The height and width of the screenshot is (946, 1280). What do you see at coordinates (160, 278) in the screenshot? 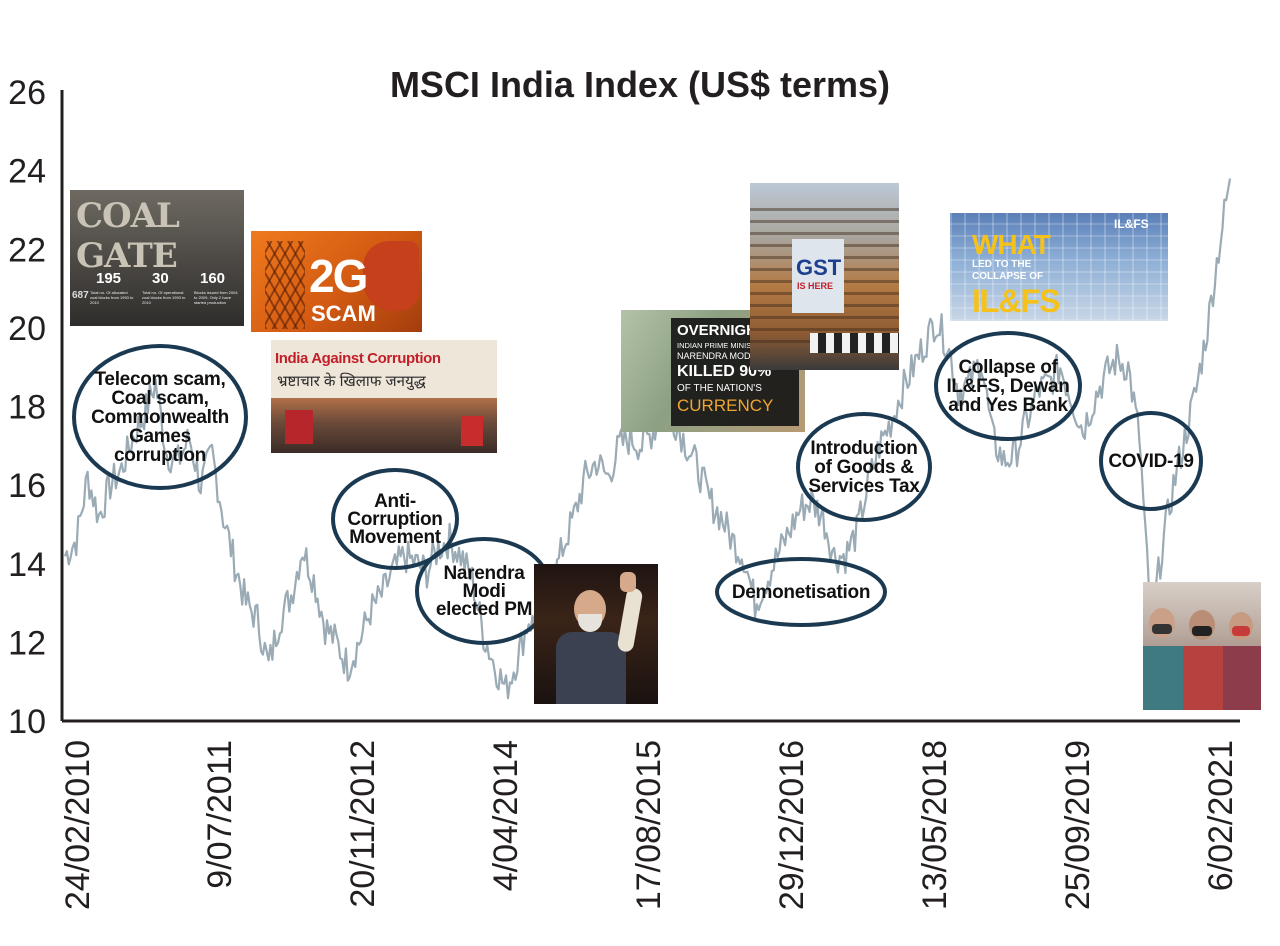
I see `coalgate-stat-2: 30` at bounding box center [160, 278].